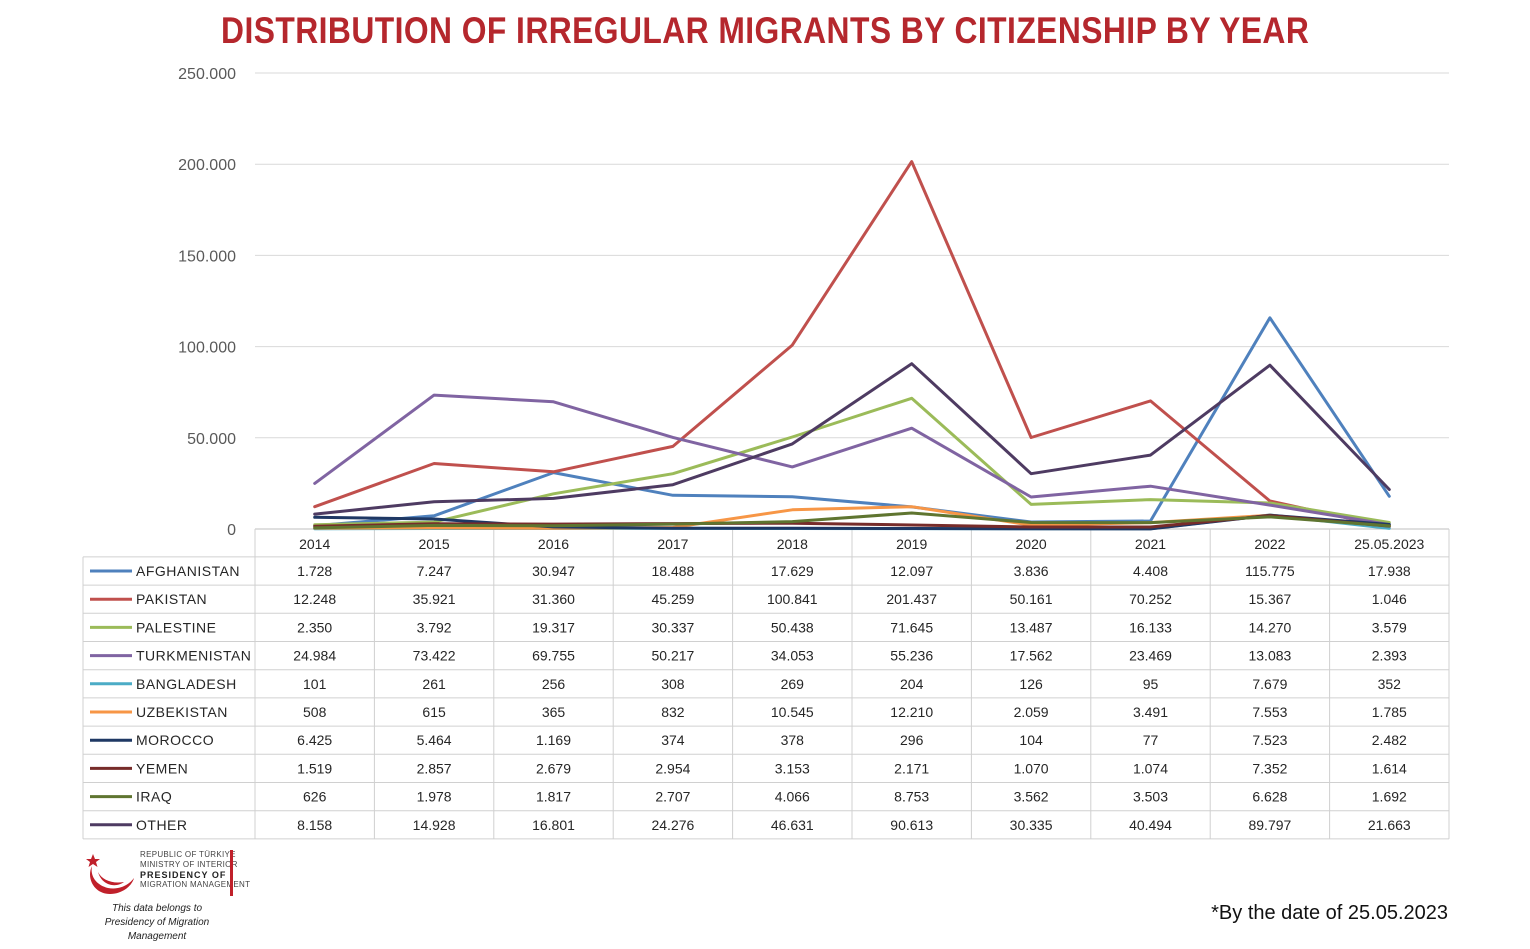  What do you see at coordinates (315, 797) in the screenshot?
I see `data-label: 626` at bounding box center [315, 797].